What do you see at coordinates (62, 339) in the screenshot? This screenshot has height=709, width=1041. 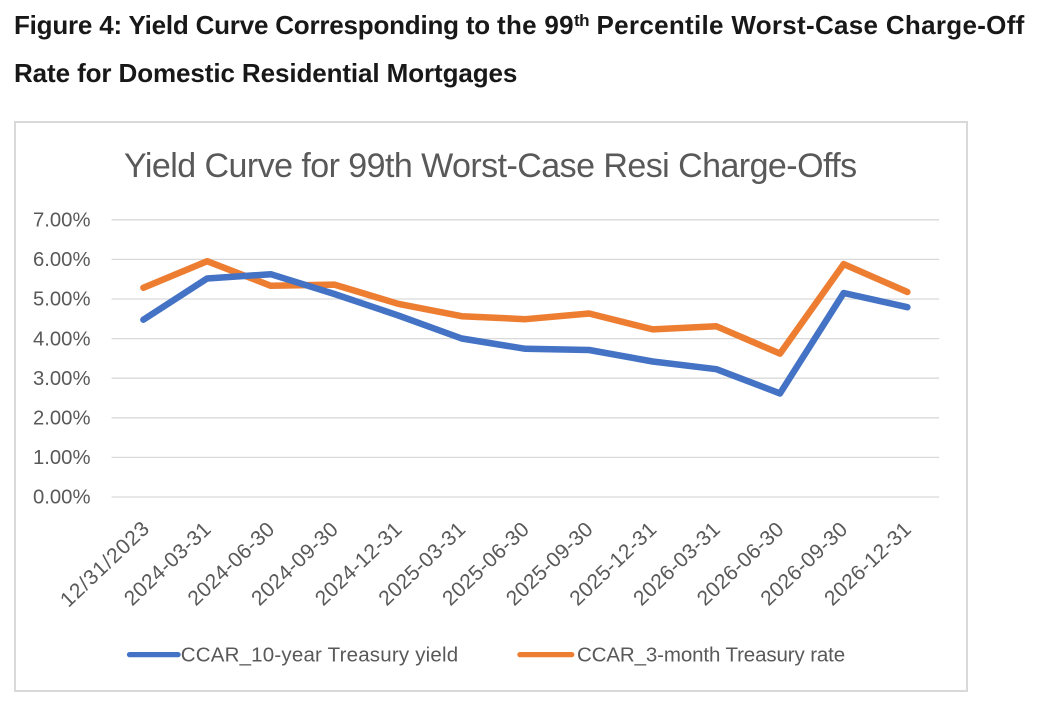 I see `svg-text: 4.00%` at bounding box center [62, 339].